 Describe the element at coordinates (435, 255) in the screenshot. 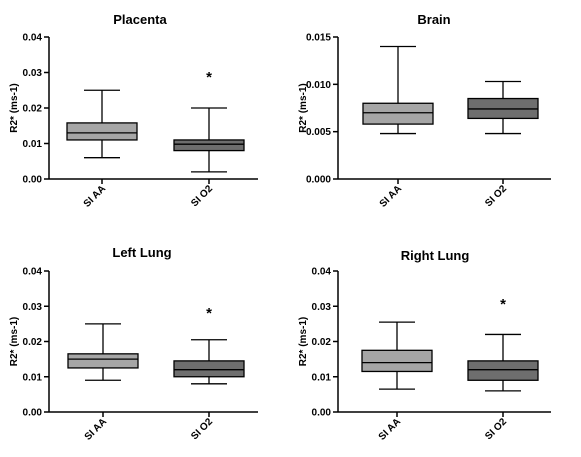

I see `panel-title: Right Lung` at that location.